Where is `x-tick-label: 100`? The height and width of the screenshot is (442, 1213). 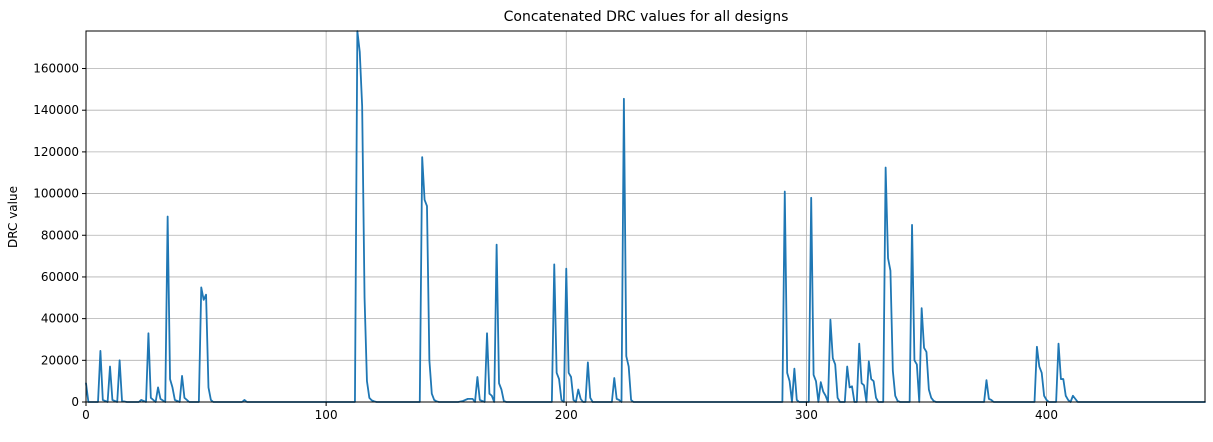
x-tick-label: 100 is located at coordinates (326, 415).